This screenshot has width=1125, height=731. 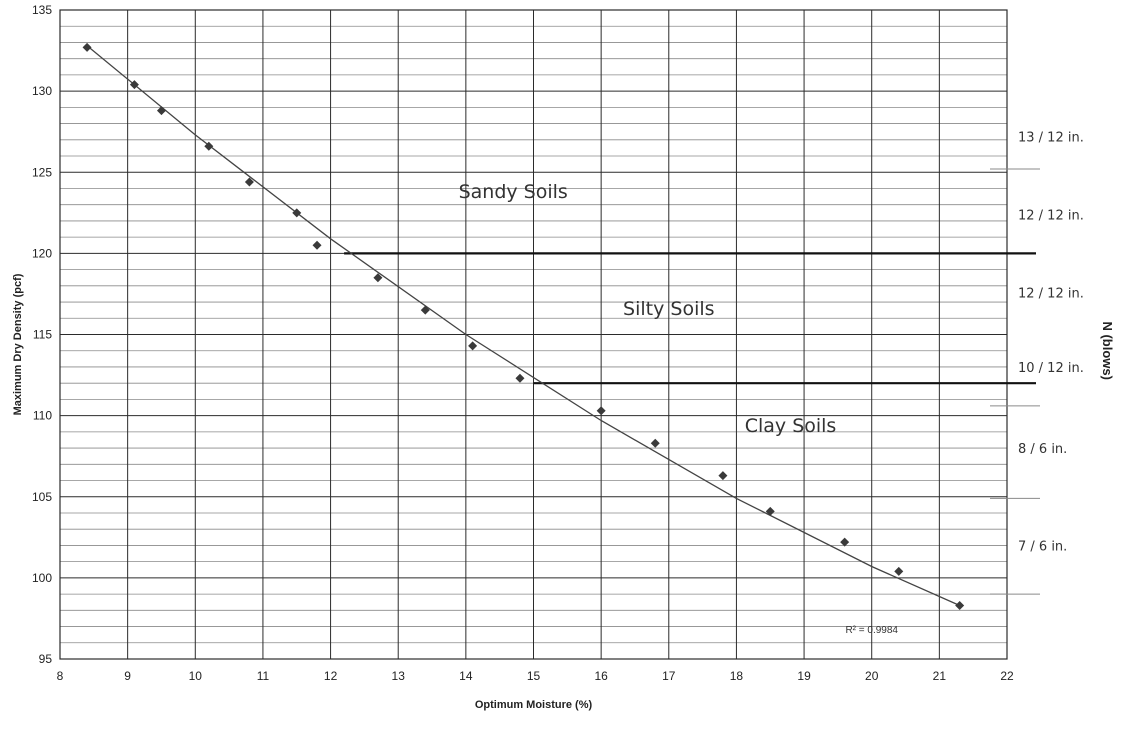 I want to click on x-tick-label: 13, so click(x=399, y=676).